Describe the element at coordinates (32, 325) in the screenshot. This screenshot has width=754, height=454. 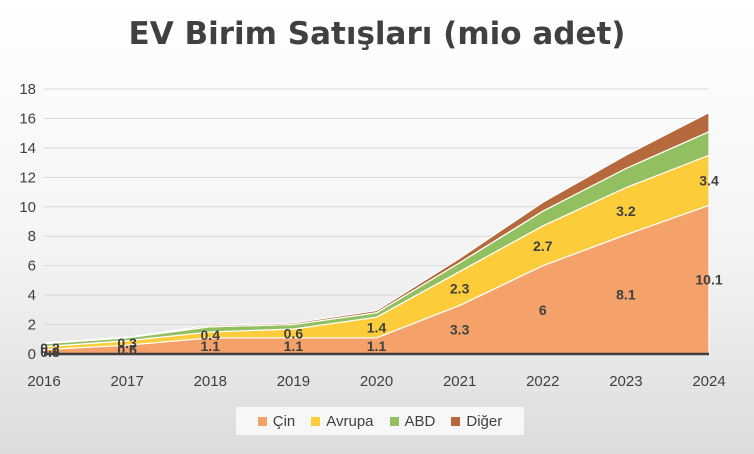
I see `y-tick-label: 2` at that location.